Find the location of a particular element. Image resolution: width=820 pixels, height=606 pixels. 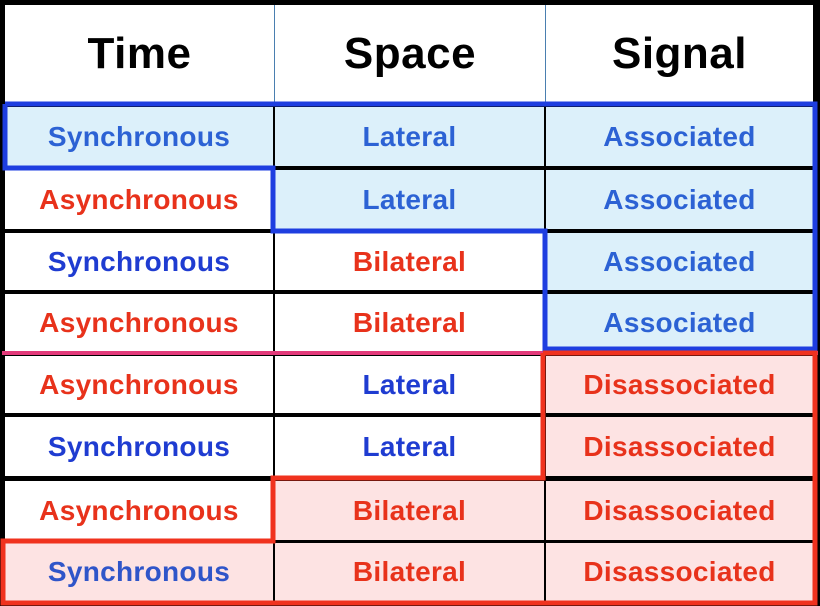

table-row: Asynchronous Lateral Associated is located at coordinates (409, 199).